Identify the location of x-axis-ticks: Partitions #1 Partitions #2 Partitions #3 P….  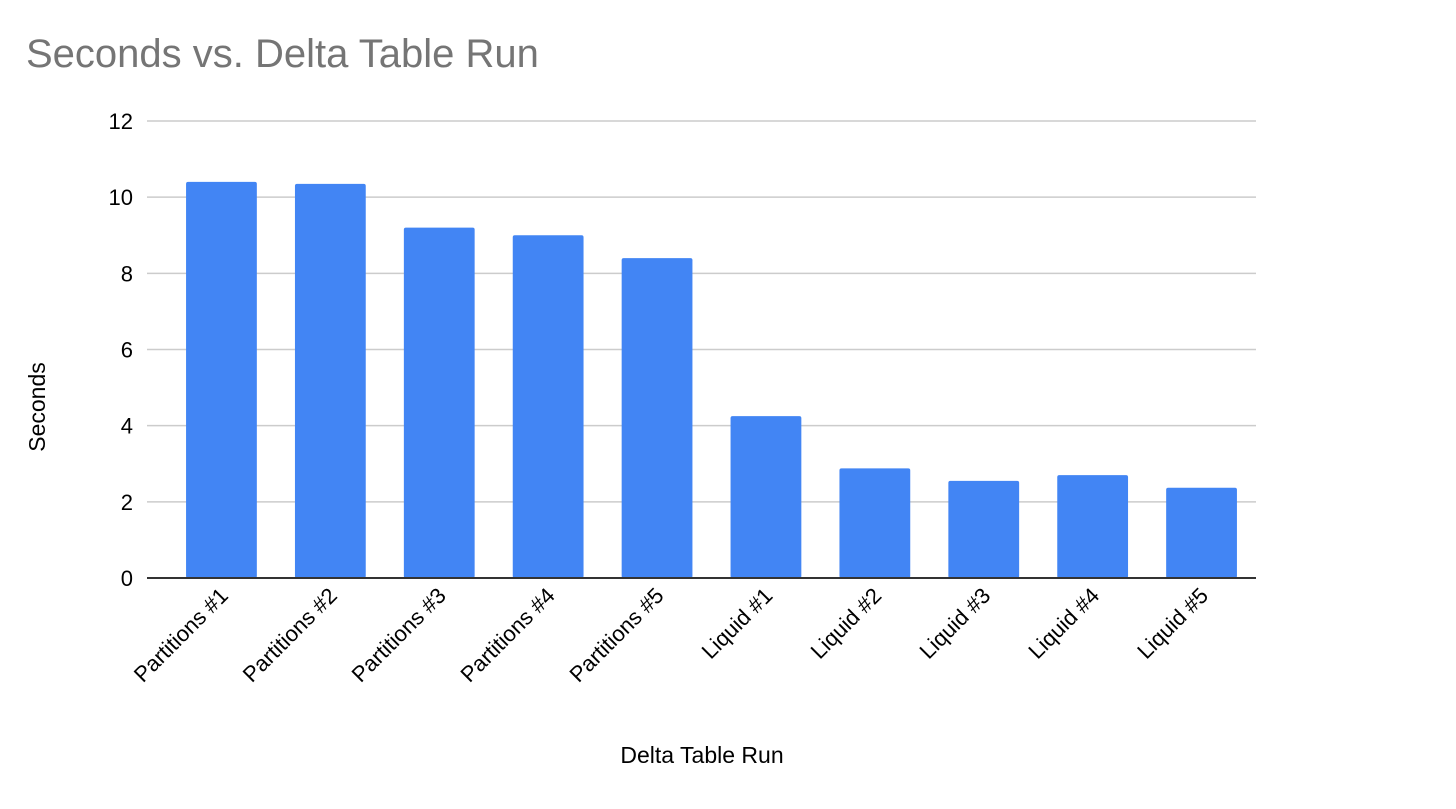
(671, 635).